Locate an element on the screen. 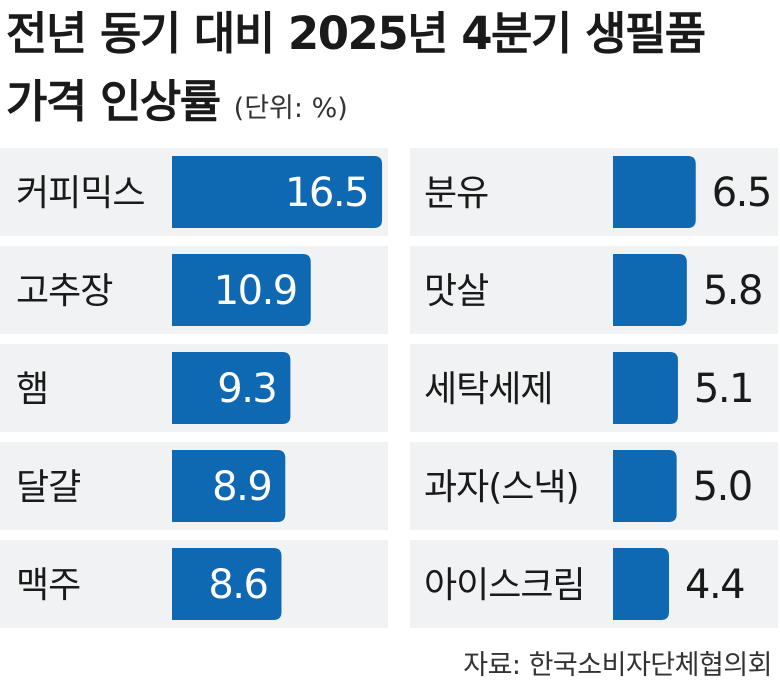 The width and height of the screenshot is (780, 692). value-label: 8.9 is located at coordinates (241, 487).